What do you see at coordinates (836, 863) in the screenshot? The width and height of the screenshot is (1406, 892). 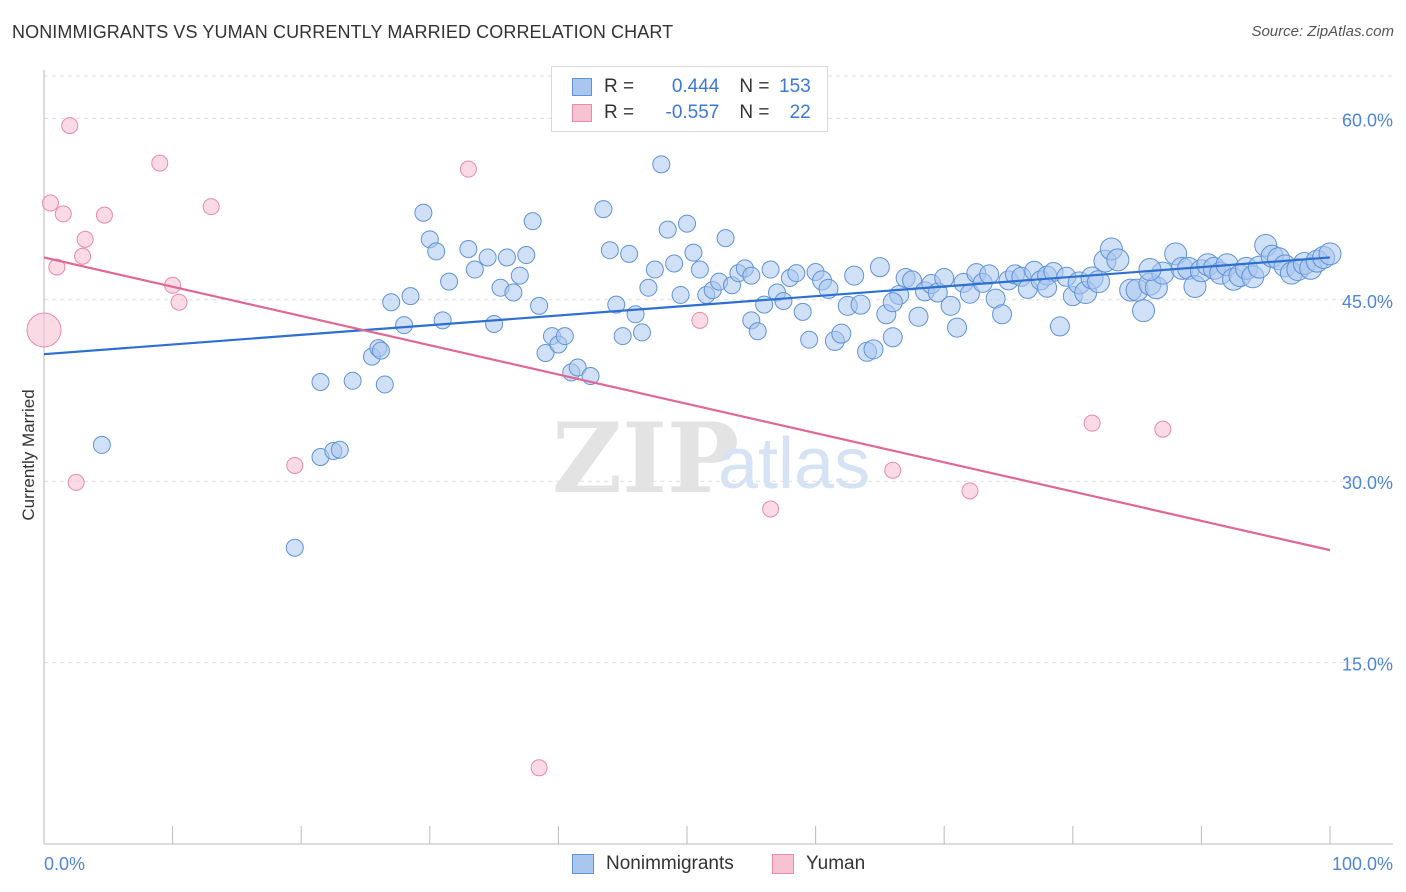 I see `bottom-legend-label: Yuman` at bounding box center [836, 863].